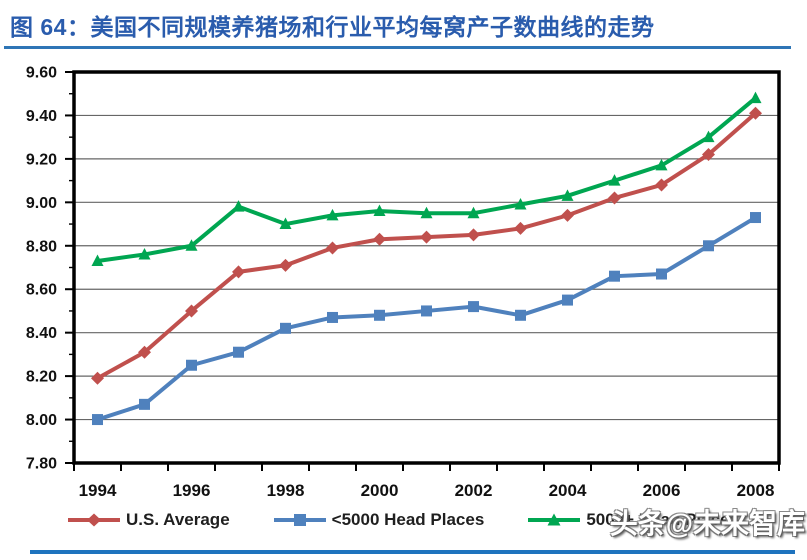  I want to click on y-axis-label: 8.40, so click(41, 333).